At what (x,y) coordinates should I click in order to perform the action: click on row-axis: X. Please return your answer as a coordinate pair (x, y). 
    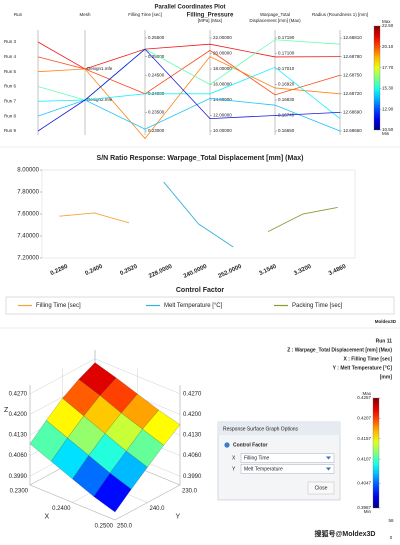
    Looking at the image, I should click on (234, 458).